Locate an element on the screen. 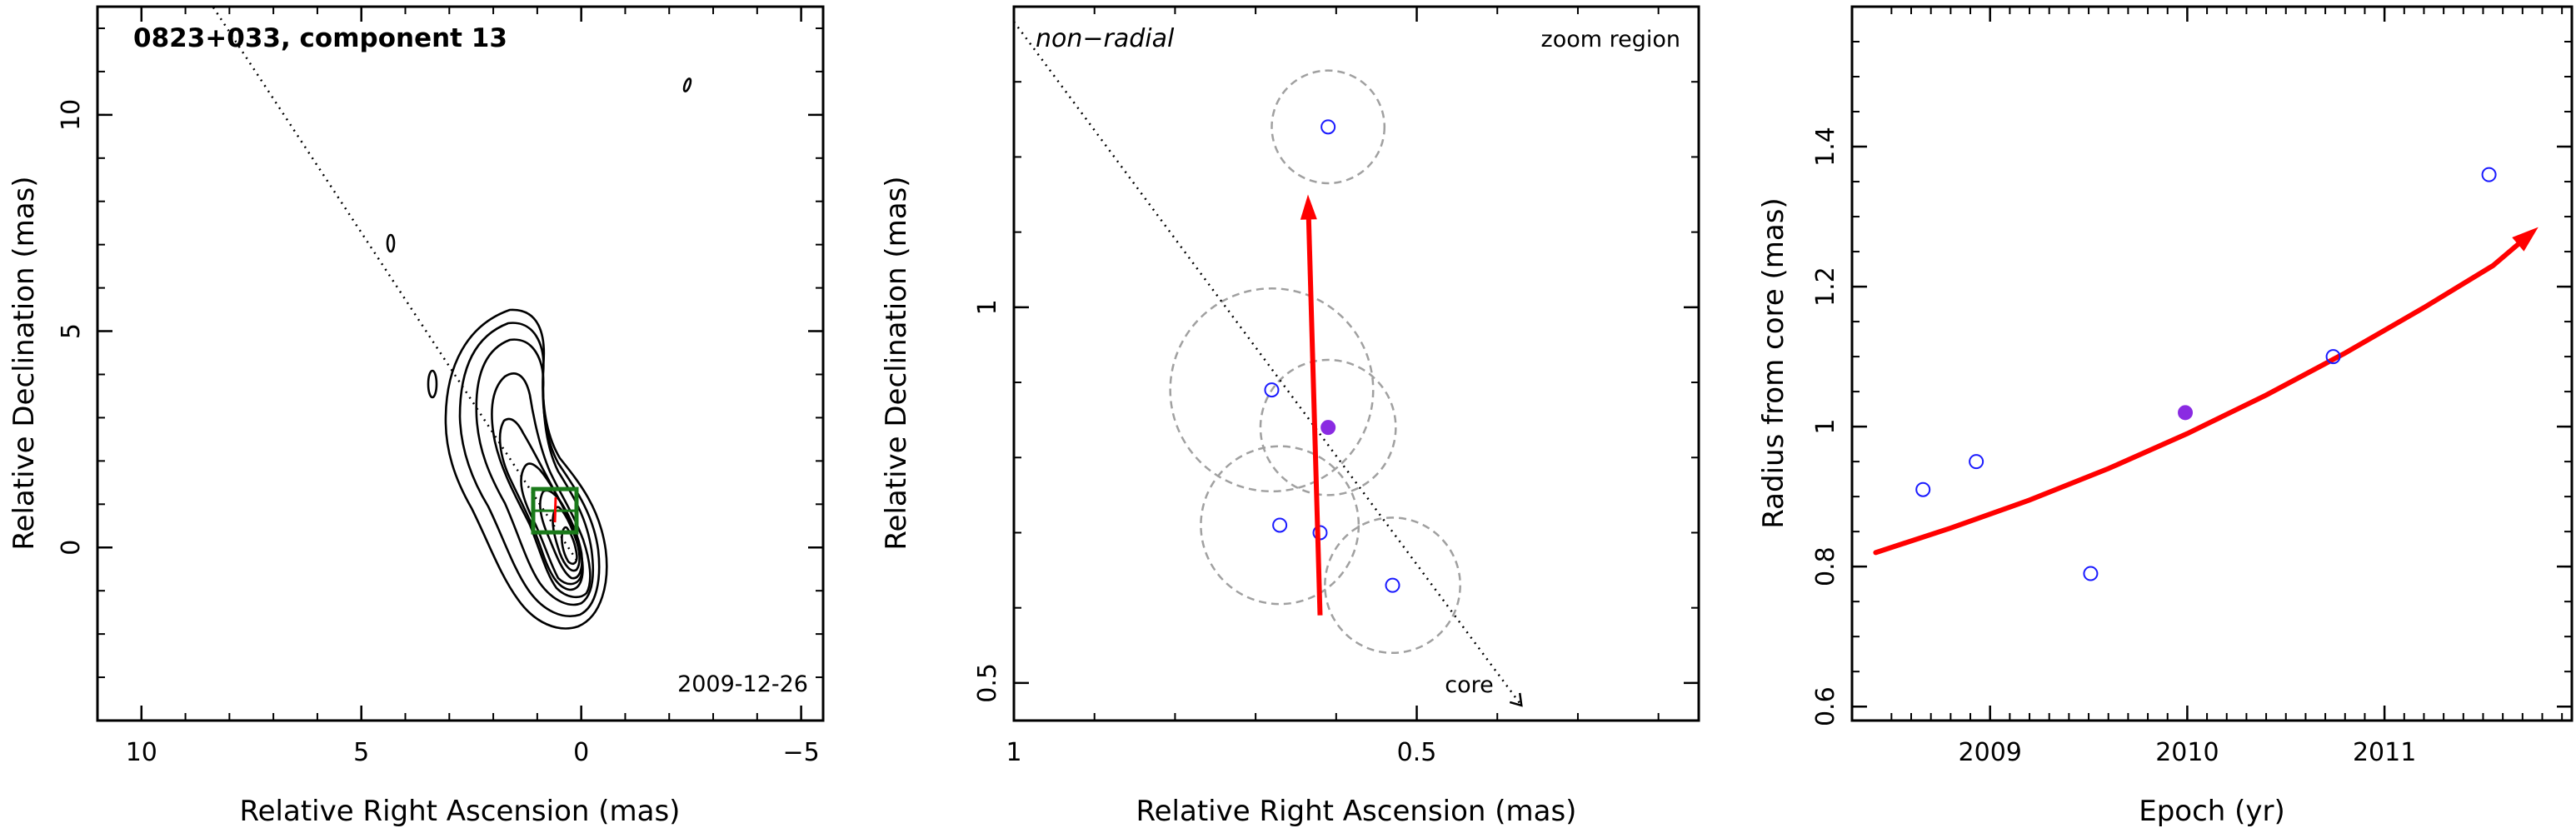 This screenshot has height=833, width=2576. radius-y-tick-label: 0.8 is located at coordinates (1825, 566).